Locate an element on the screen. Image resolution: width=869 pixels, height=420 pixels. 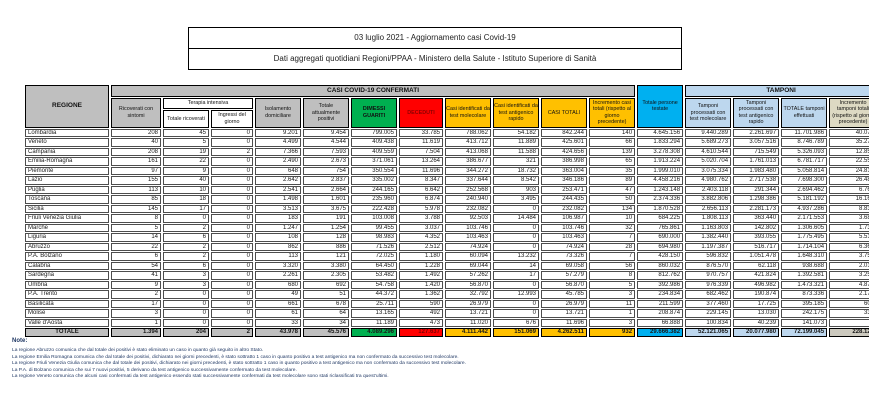
table-cell: 13.165 is located at coordinates (374, 313).